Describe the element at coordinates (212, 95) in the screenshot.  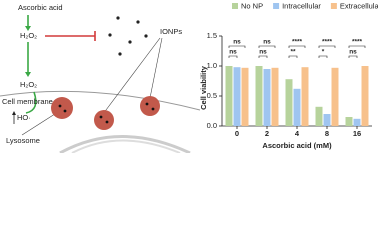
I see `y-tick-label: 0.5` at that location.